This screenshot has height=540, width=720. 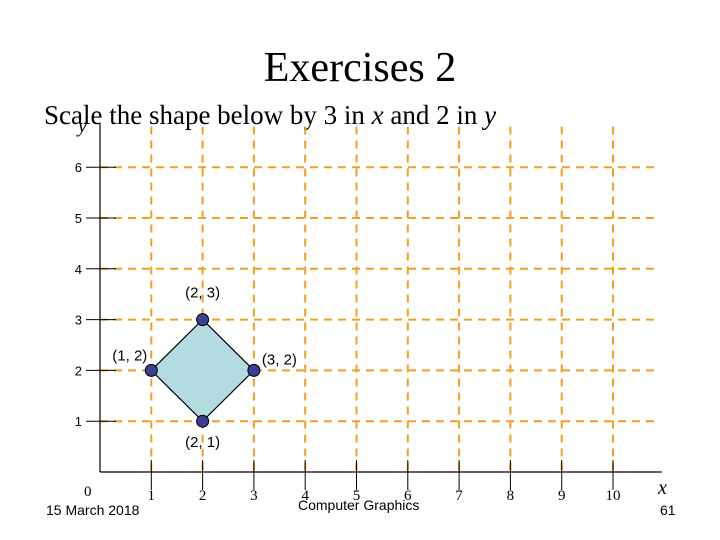 What do you see at coordinates (360, 68) in the screenshot?
I see `slide-title: Exercises 2` at bounding box center [360, 68].